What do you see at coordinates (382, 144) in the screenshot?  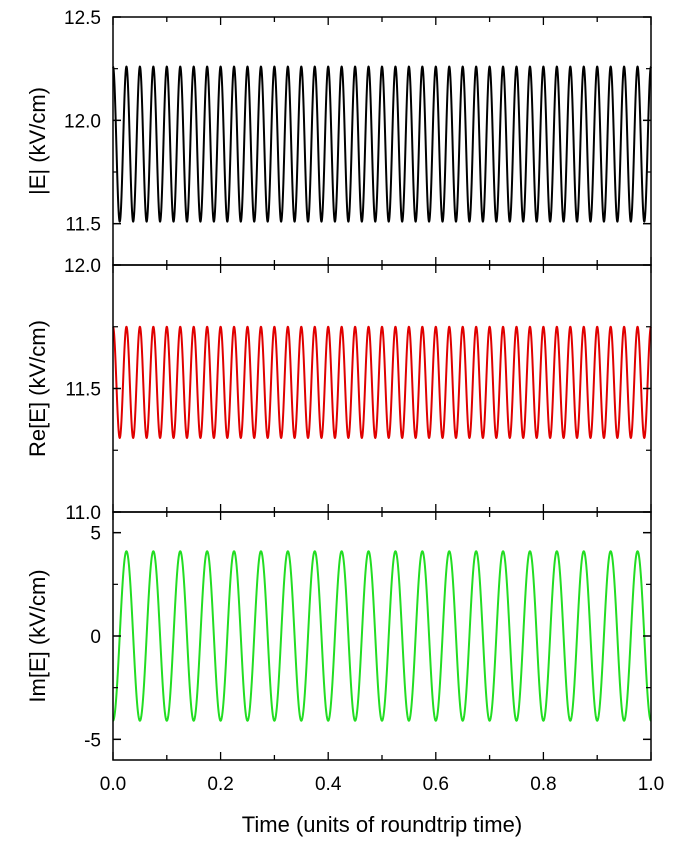 I see `panel-1-series-1-line` at bounding box center [382, 144].